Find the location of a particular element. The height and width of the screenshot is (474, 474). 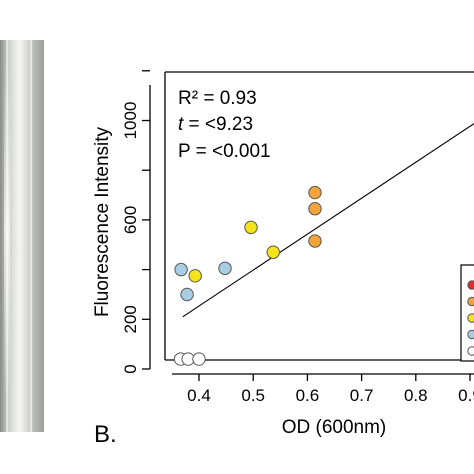

x-tick-label: 0.4 is located at coordinates (199, 395).